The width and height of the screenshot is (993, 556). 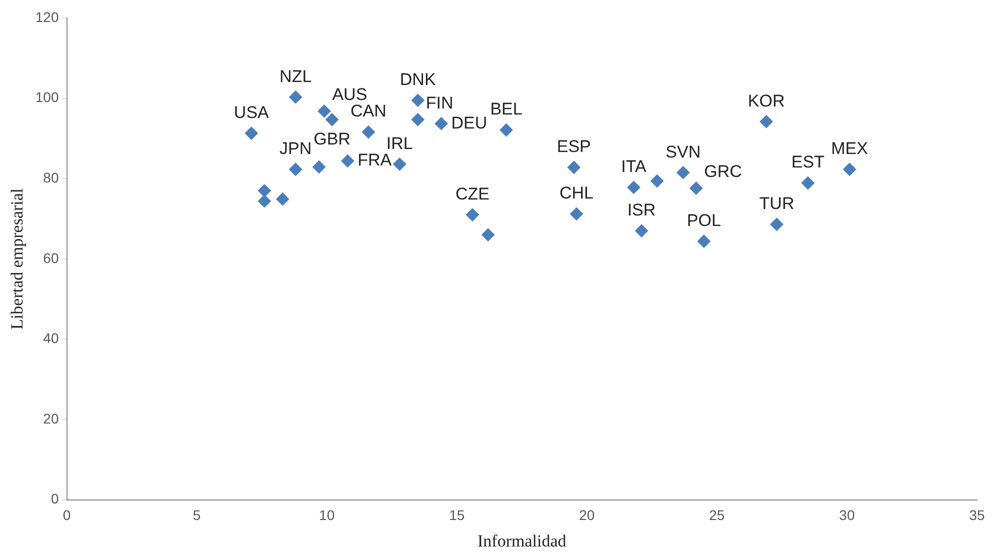 I want to click on annotation: AUS, so click(x=350, y=94).